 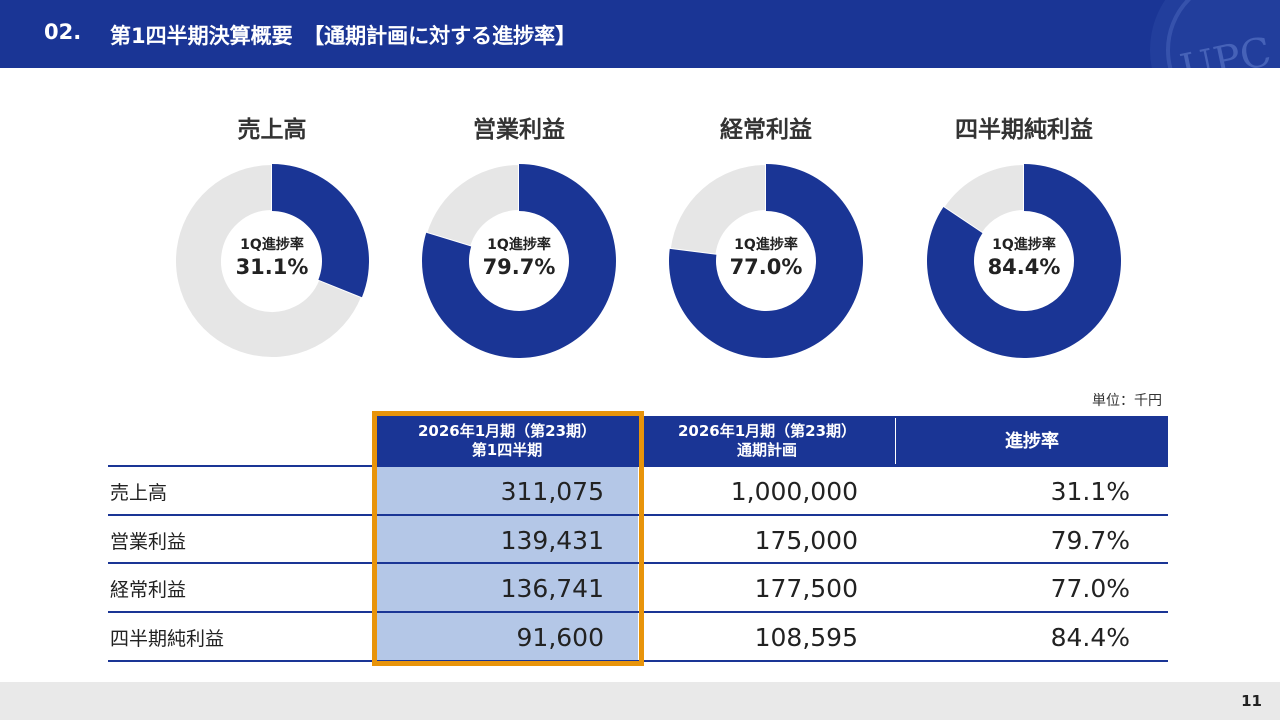 What do you see at coordinates (272, 267) in the screenshot?
I see `donut-value-label: 31.1%` at bounding box center [272, 267].